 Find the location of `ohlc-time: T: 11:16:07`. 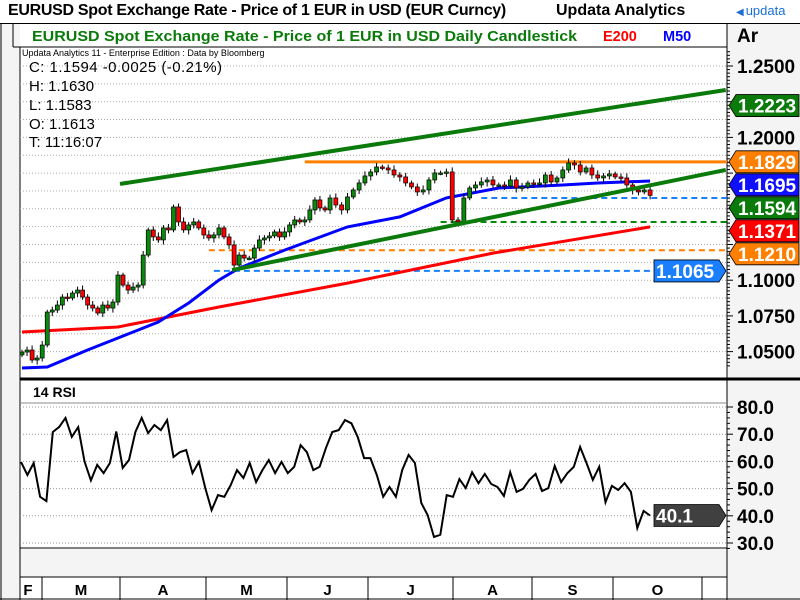

ohlc-time: T: 11:16:07 is located at coordinates (65, 142).